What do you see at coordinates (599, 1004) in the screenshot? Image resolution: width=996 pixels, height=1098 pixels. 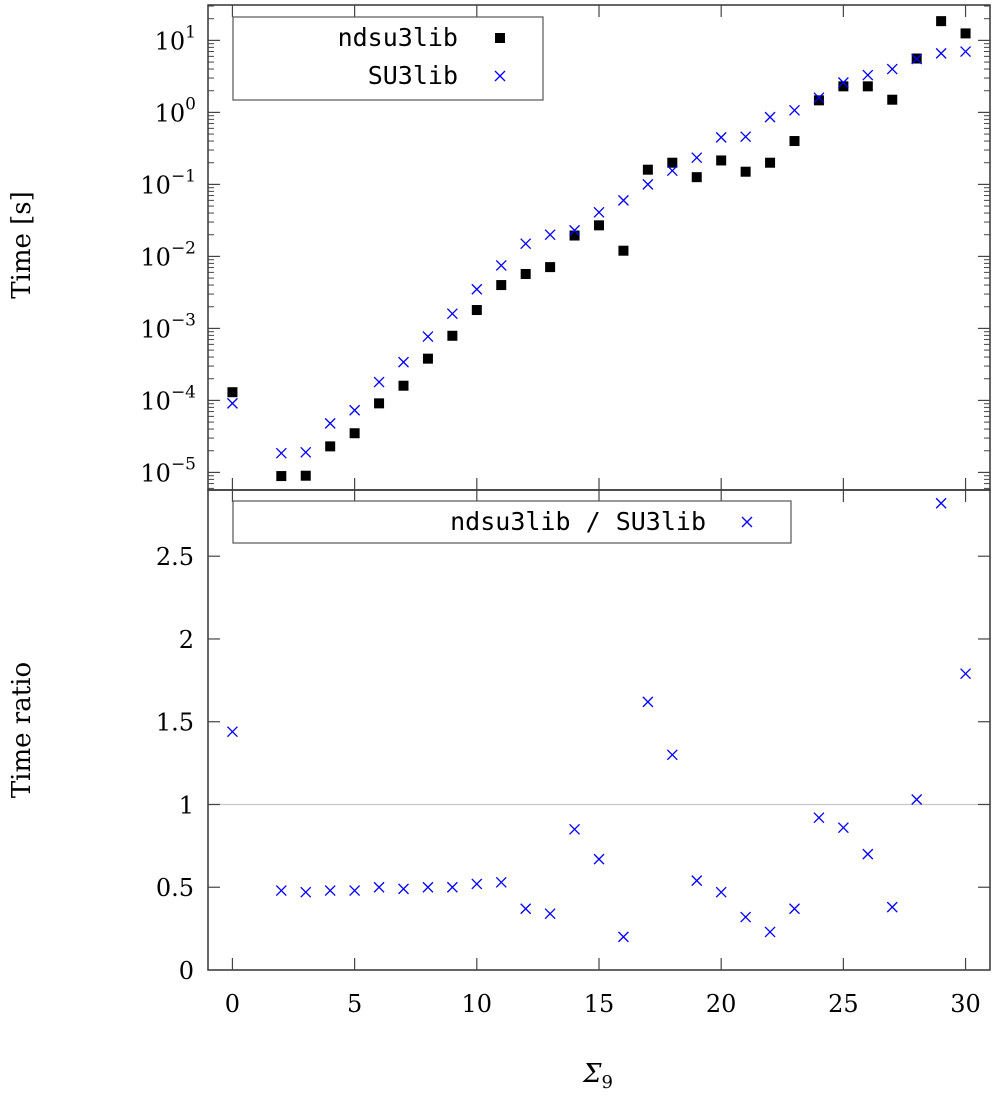 I see `x-tick-label: 15` at bounding box center [599, 1004].